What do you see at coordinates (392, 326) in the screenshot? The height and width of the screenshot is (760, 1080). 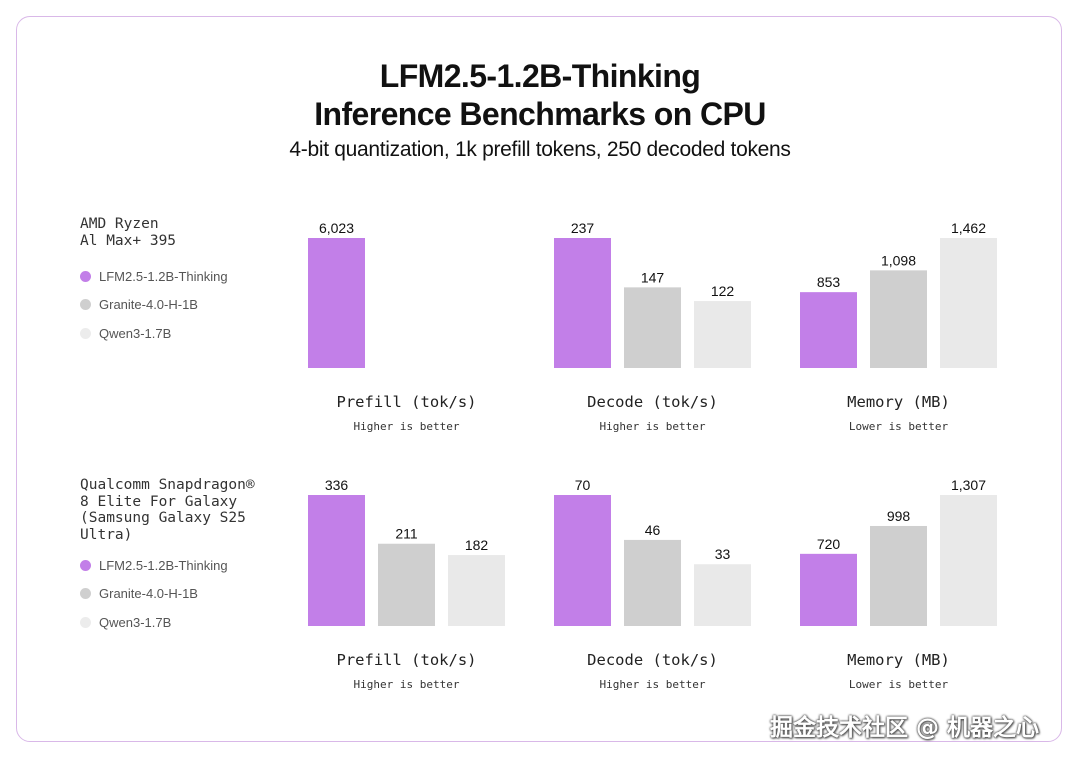 I see `chart-panel: 6,023 Prefill (tok/s) Higher is better` at bounding box center [392, 326].